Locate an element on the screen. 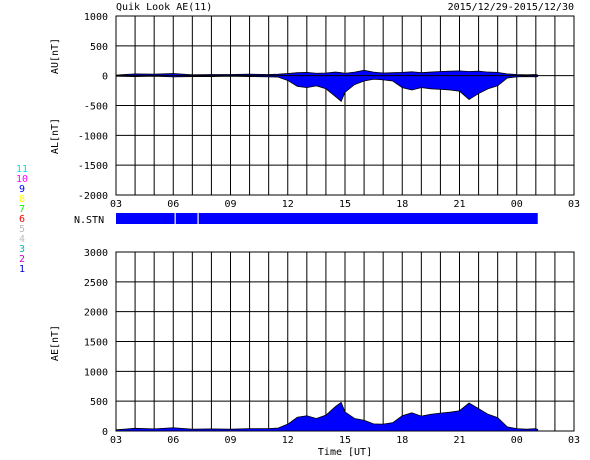 This screenshot has height=460, width=590. date-range: 2015/12/29-2015/12/30 is located at coordinates (511, 7).